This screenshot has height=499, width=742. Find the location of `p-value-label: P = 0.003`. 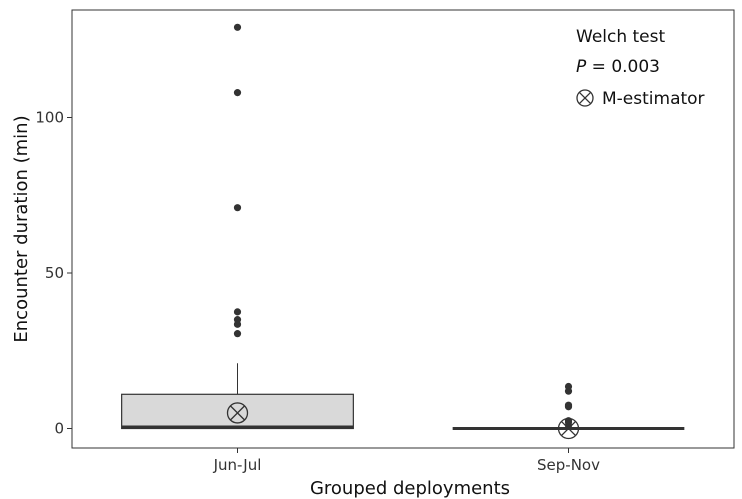

p-value-label: P = 0.003 is located at coordinates (618, 67).